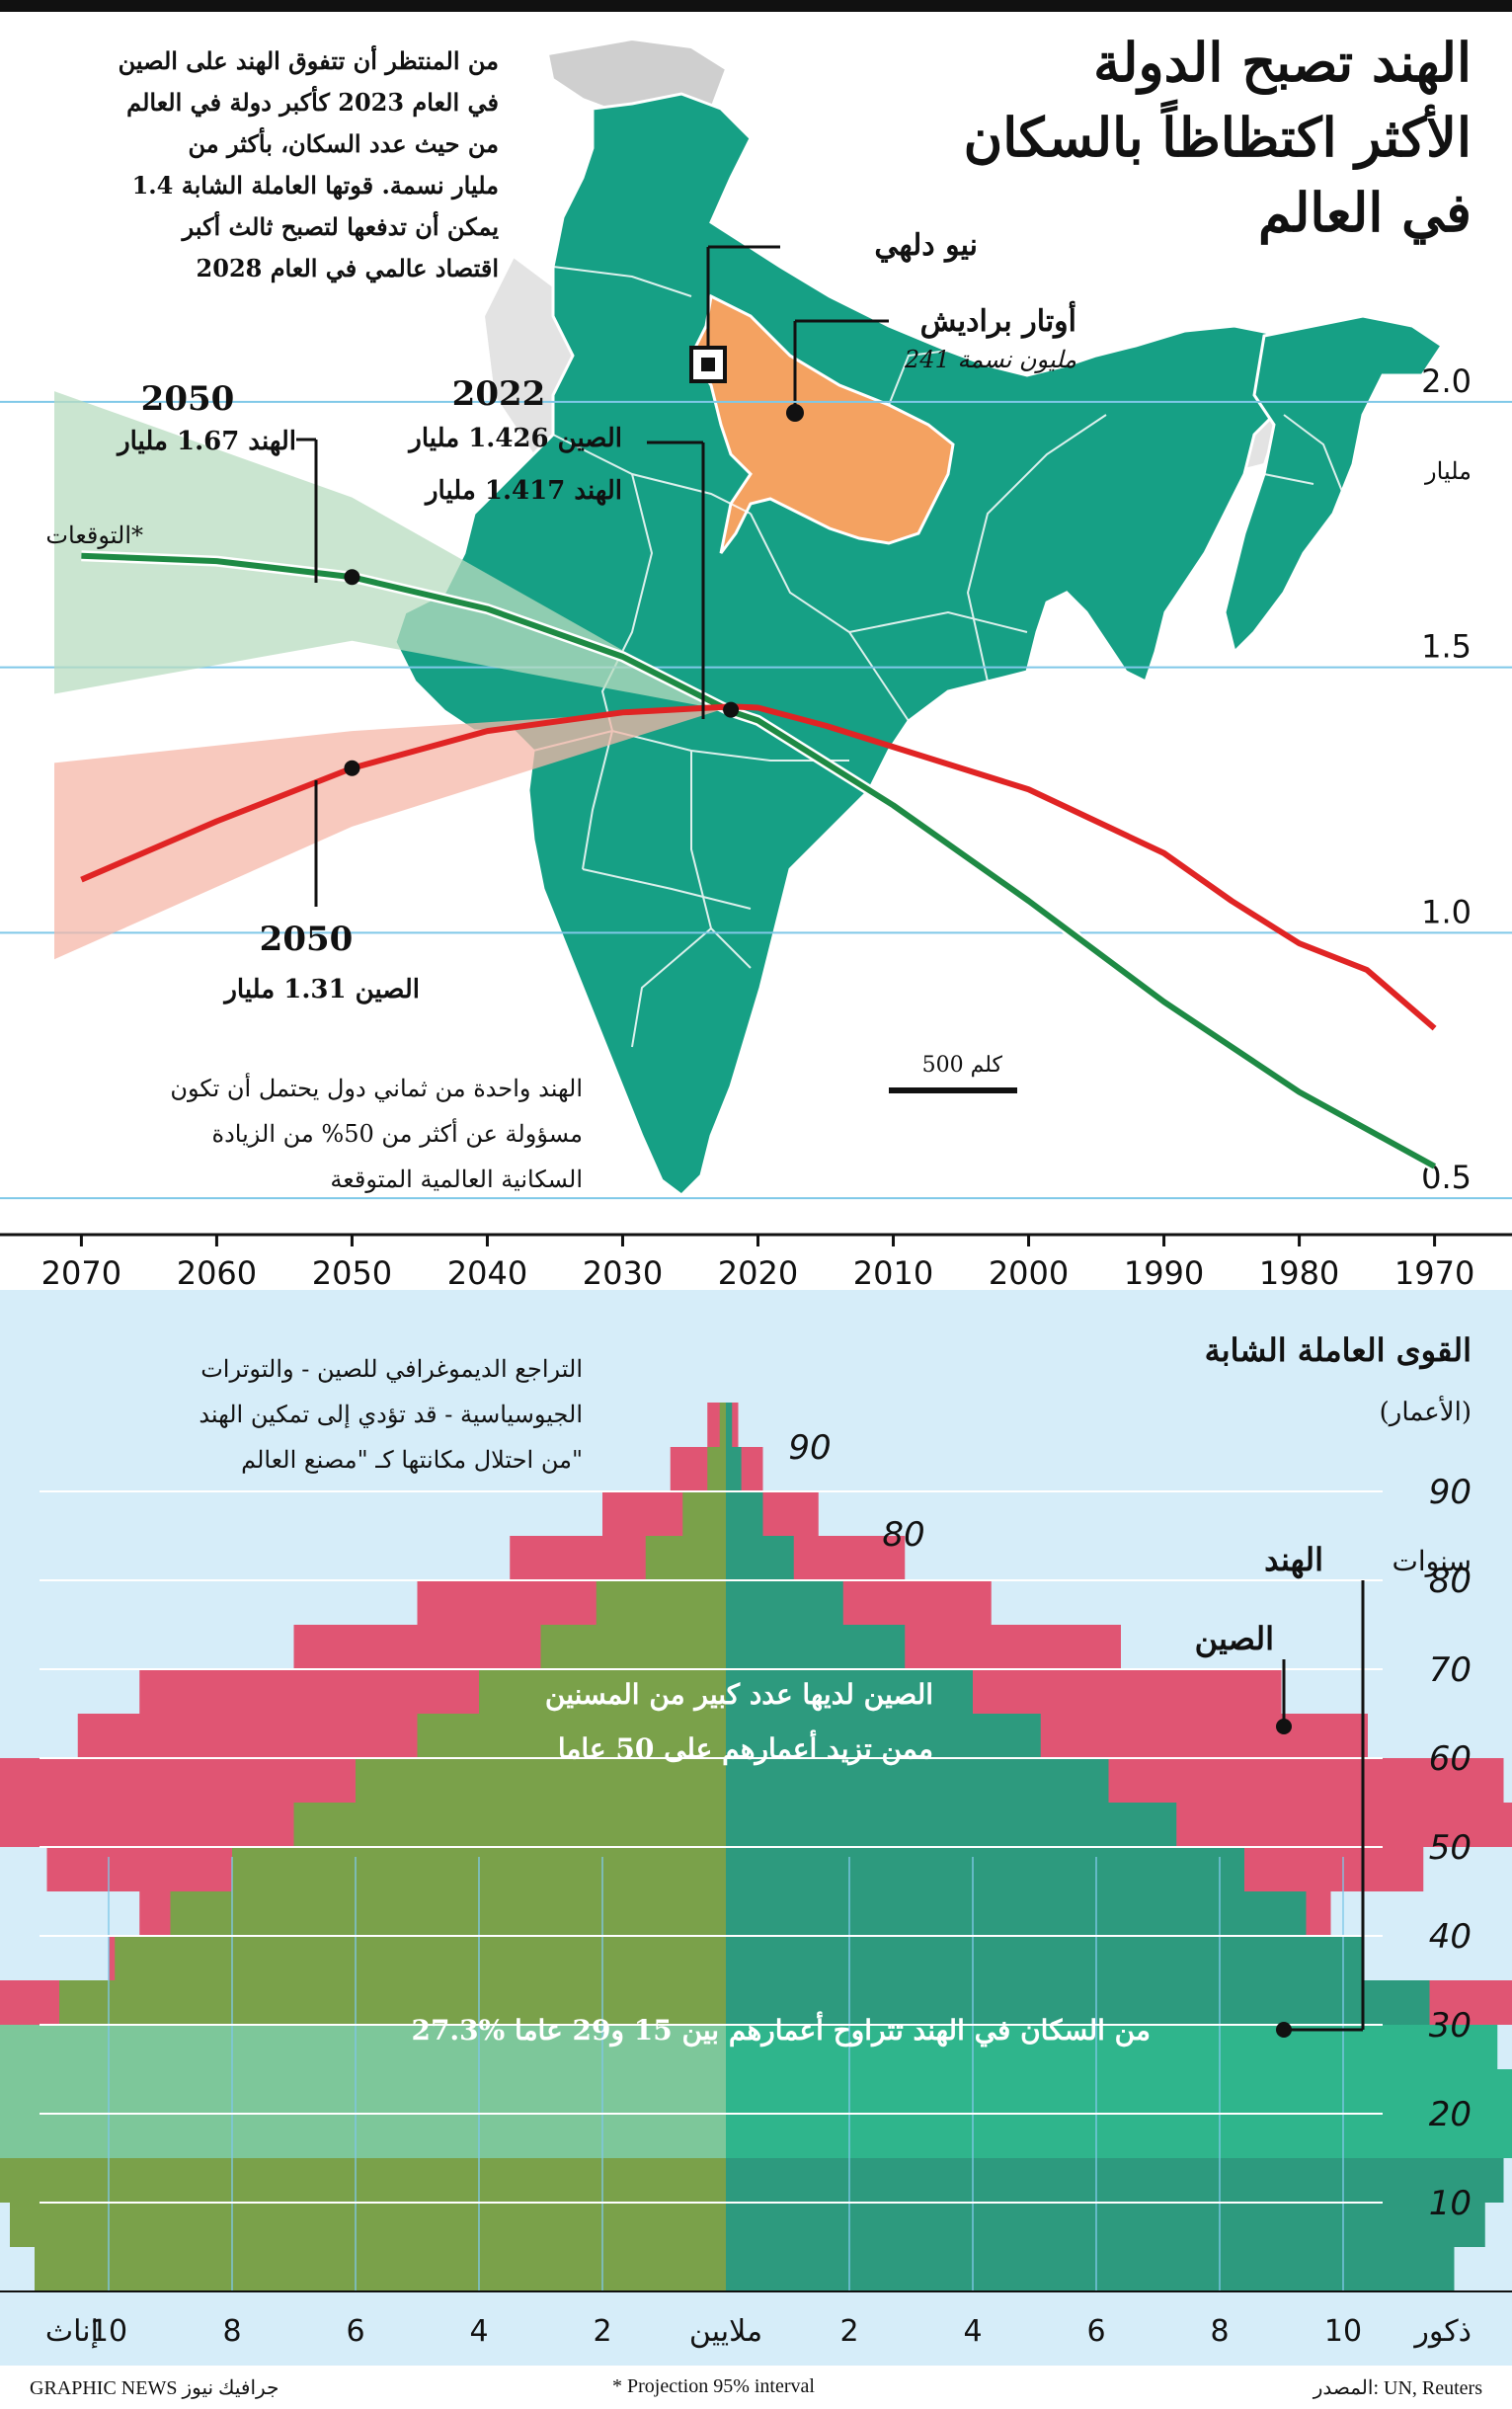 Image resolution: width=1512 pixels, height=2409 pixels. What do you see at coordinates (188, 399) in the screenshot?
I see `india-2050-year: 2050` at bounding box center [188, 399].